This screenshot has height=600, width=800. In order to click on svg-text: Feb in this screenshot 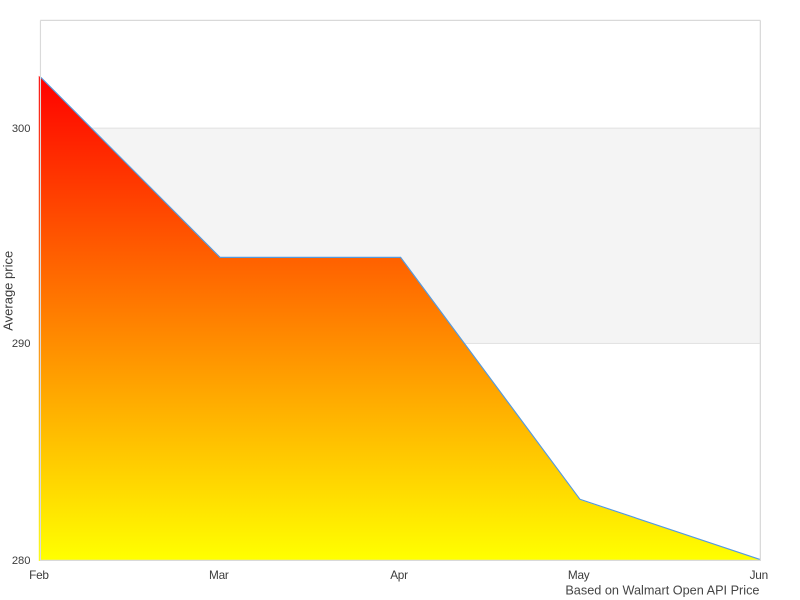, I will do `click(39, 575)`.